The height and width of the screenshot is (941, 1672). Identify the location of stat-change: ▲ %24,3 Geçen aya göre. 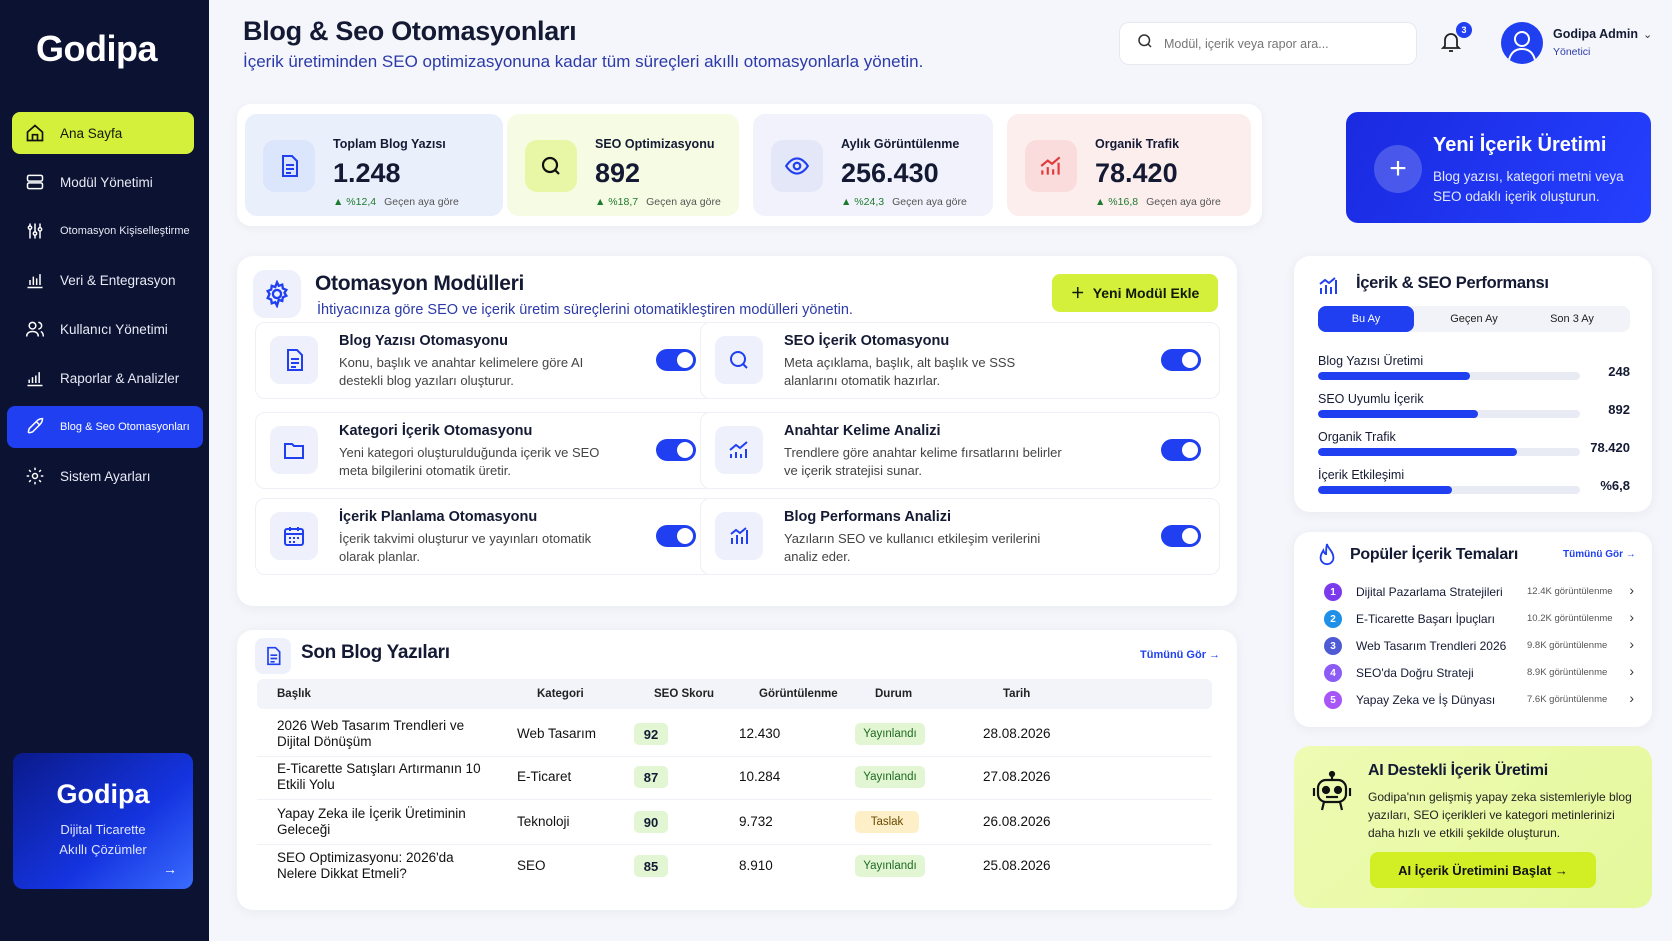
(904, 202).